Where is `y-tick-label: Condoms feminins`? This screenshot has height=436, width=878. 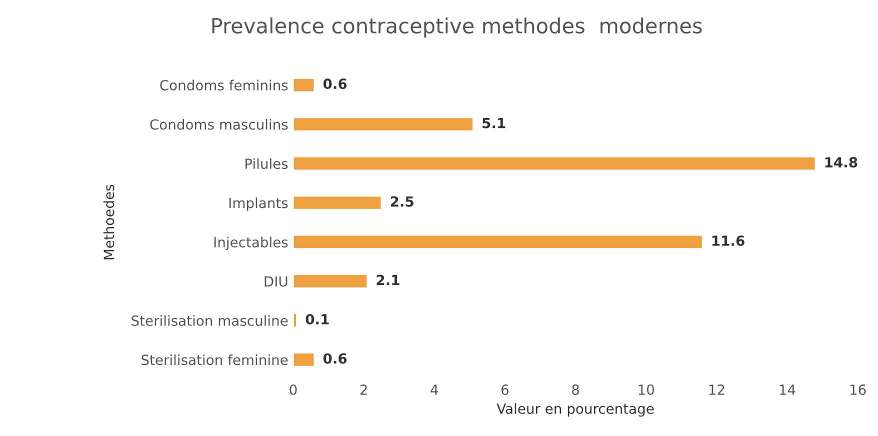
y-tick-label: Condoms feminins is located at coordinates (224, 85).